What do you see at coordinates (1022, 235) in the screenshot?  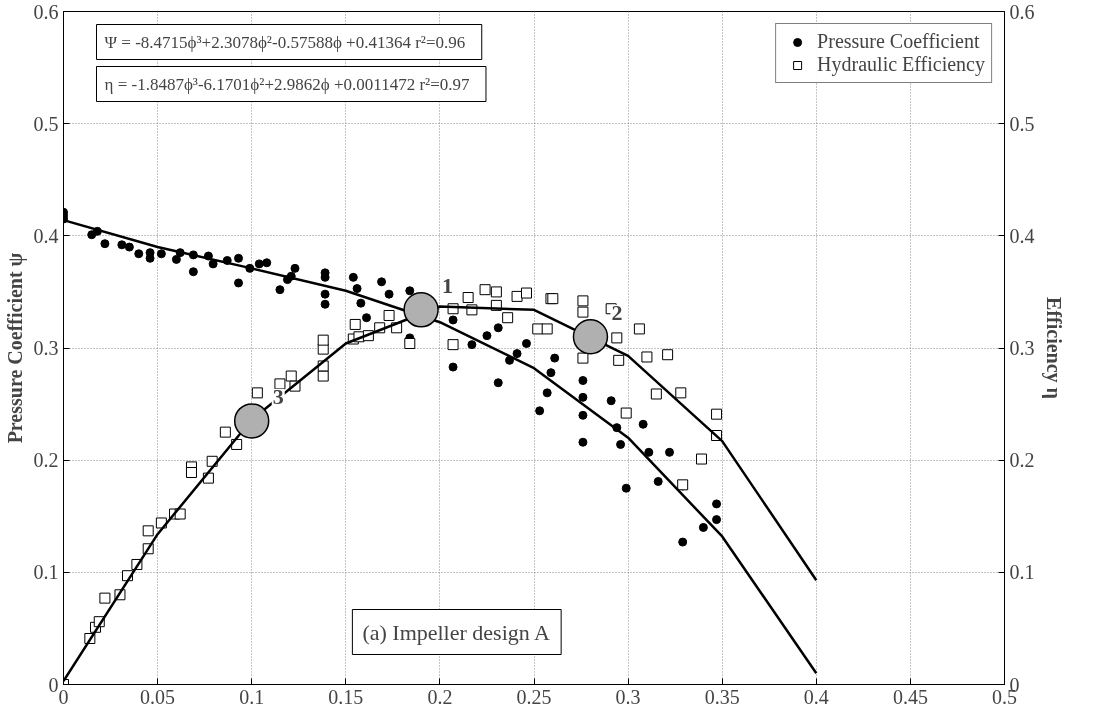 I see `y2-tick-label: 0.4` at bounding box center [1022, 235].